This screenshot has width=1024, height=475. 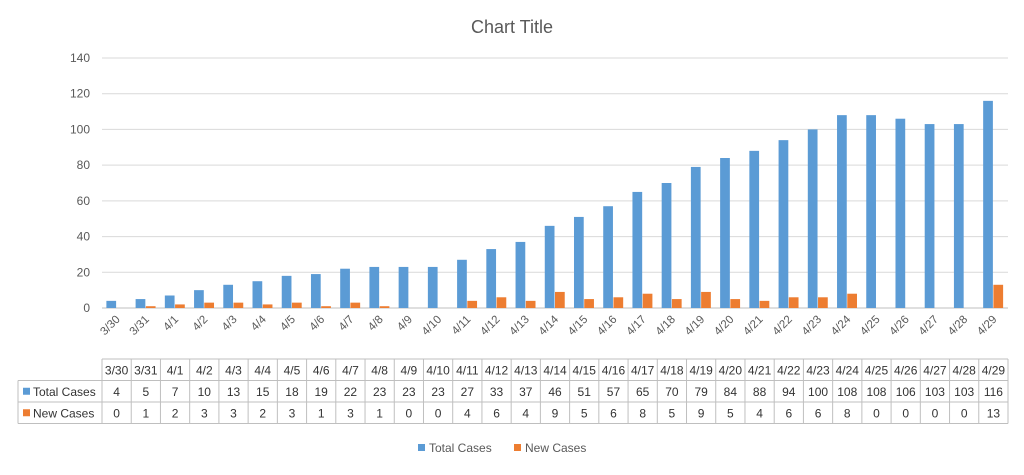 I want to click on table-header-cell: 3/30, so click(x=117, y=370).